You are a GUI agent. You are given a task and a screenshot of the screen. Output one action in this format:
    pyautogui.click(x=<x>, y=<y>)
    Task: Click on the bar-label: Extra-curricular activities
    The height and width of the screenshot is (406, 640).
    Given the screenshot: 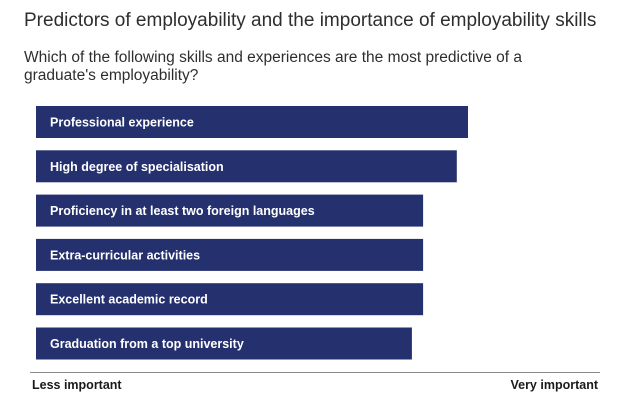 What is the action you would take?
    pyautogui.click(x=125, y=255)
    